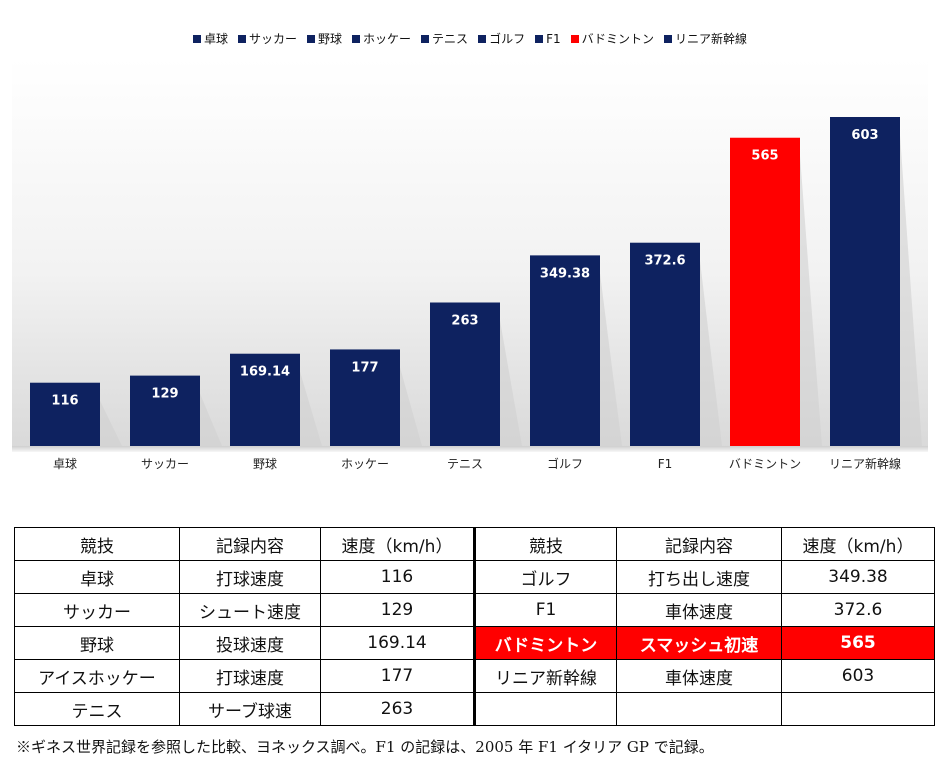  I want to click on table-cell: 169.14, so click(397, 643).